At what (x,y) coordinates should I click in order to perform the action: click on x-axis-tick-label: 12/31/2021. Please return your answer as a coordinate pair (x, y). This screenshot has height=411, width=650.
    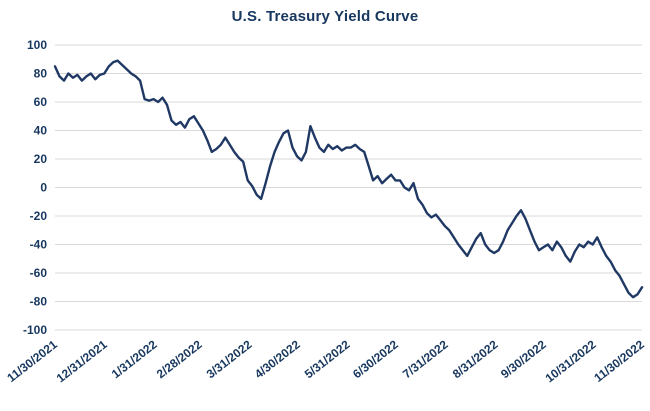
    Looking at the image, I should click on (82, 361).